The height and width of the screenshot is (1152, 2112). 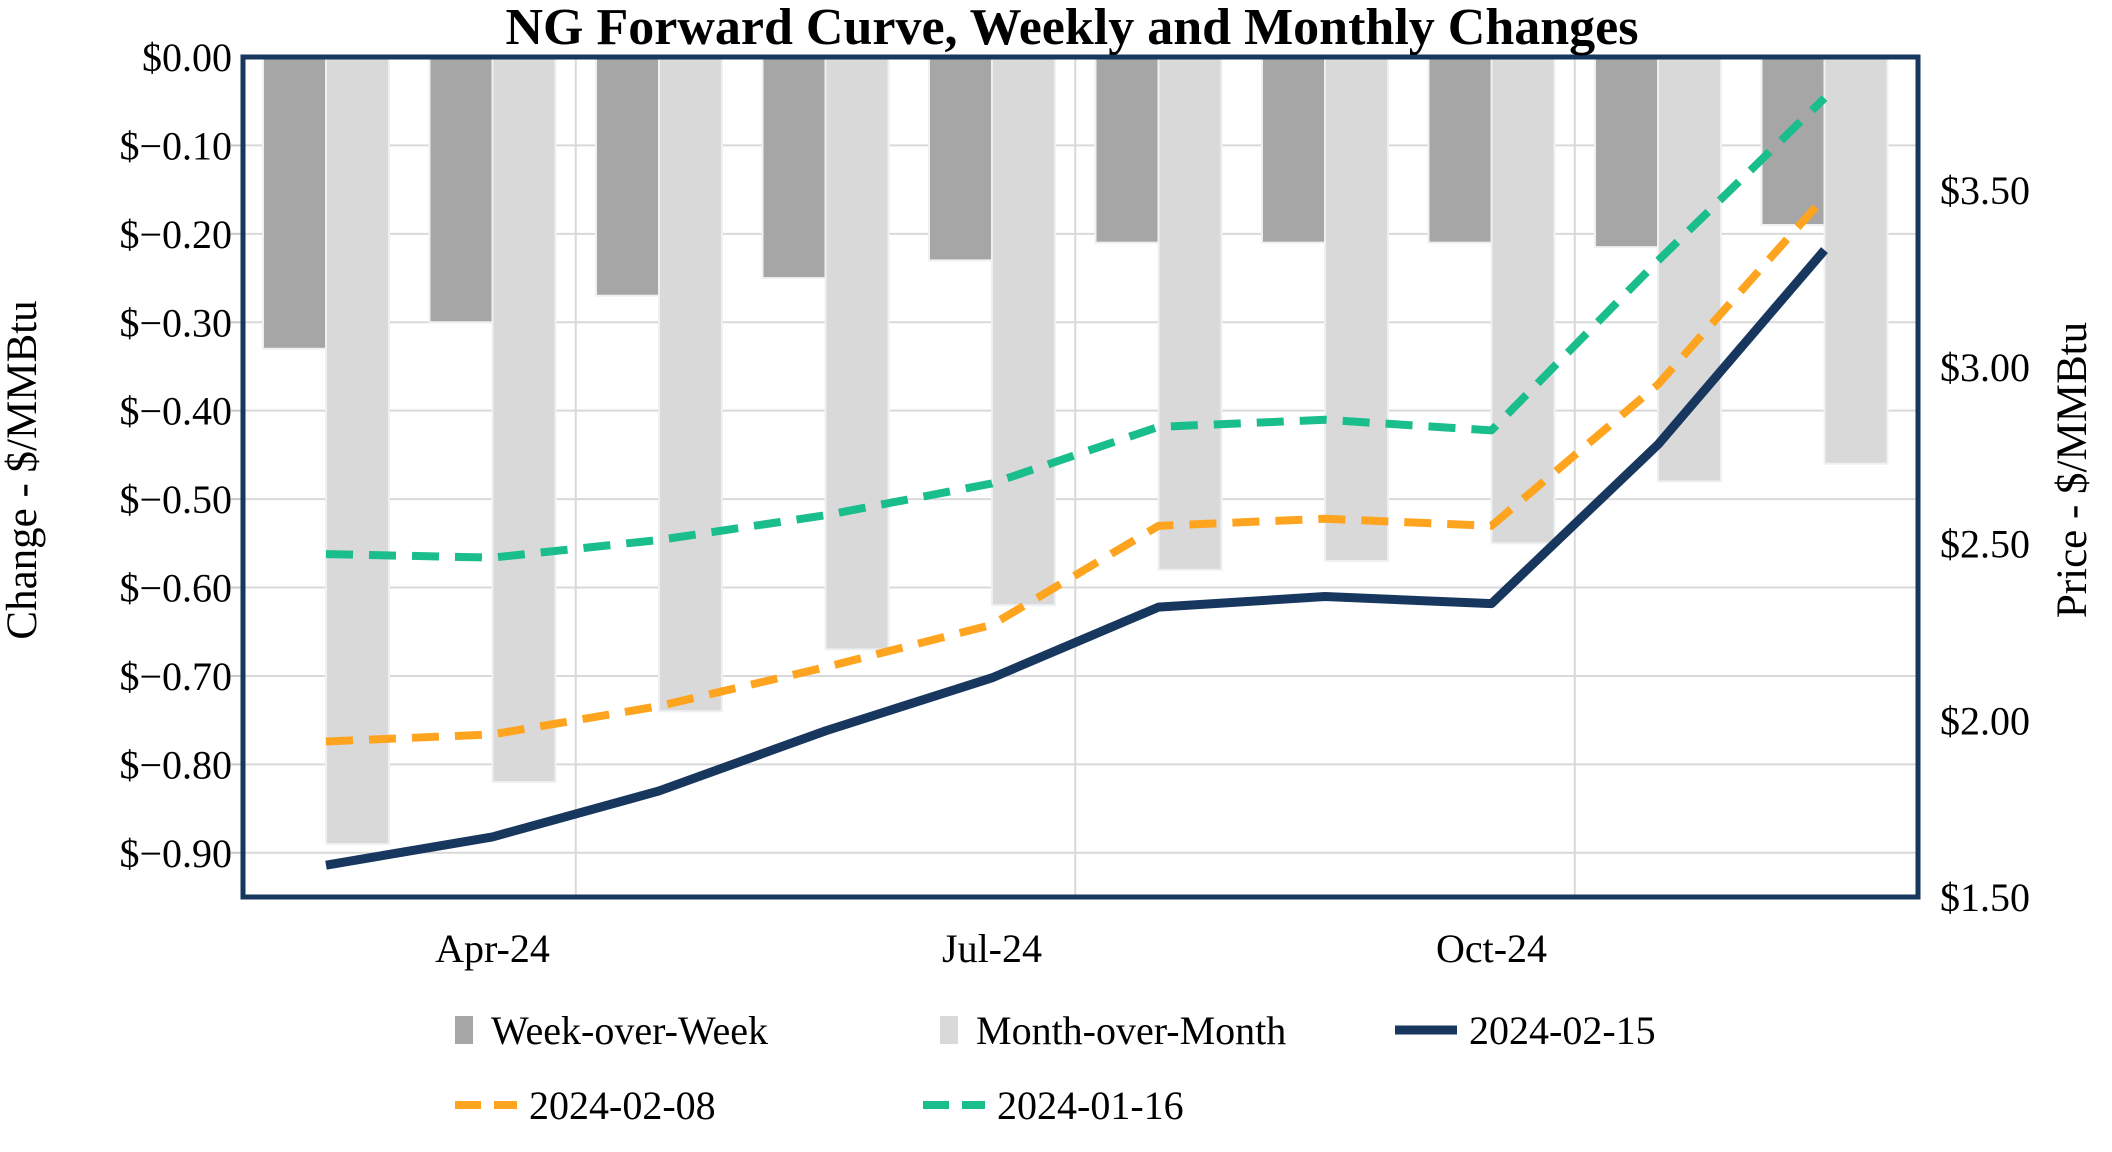 What do you see at coordinates (1985, 190) in the screenshot?
I see `right-axis-tick-label: $3.50` at bounding box center [1985, 190].